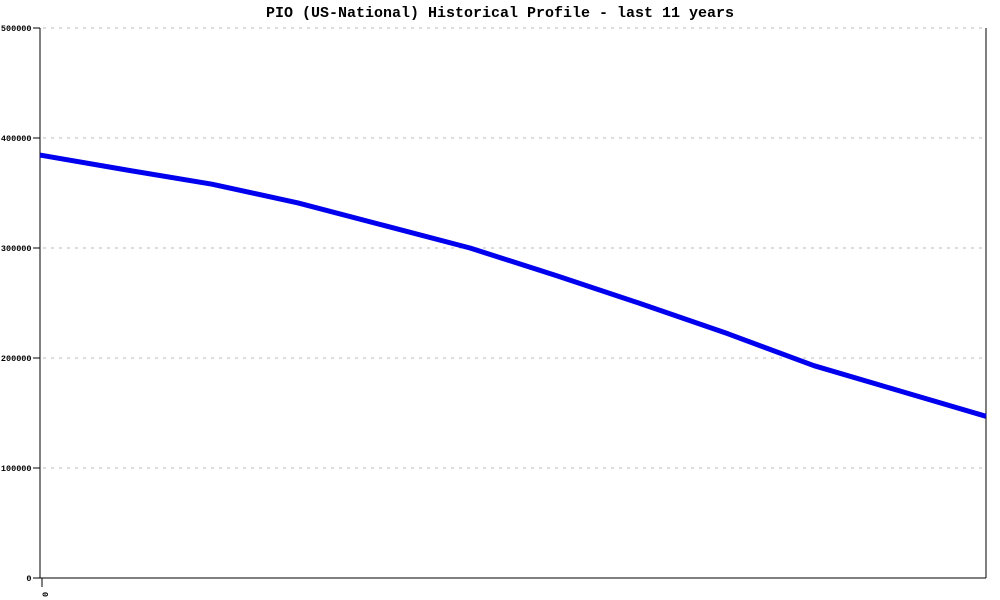 The height and width of the screenshot is (600, 1000). I want to click on y-tick-label: 500000, so click(16, 29).